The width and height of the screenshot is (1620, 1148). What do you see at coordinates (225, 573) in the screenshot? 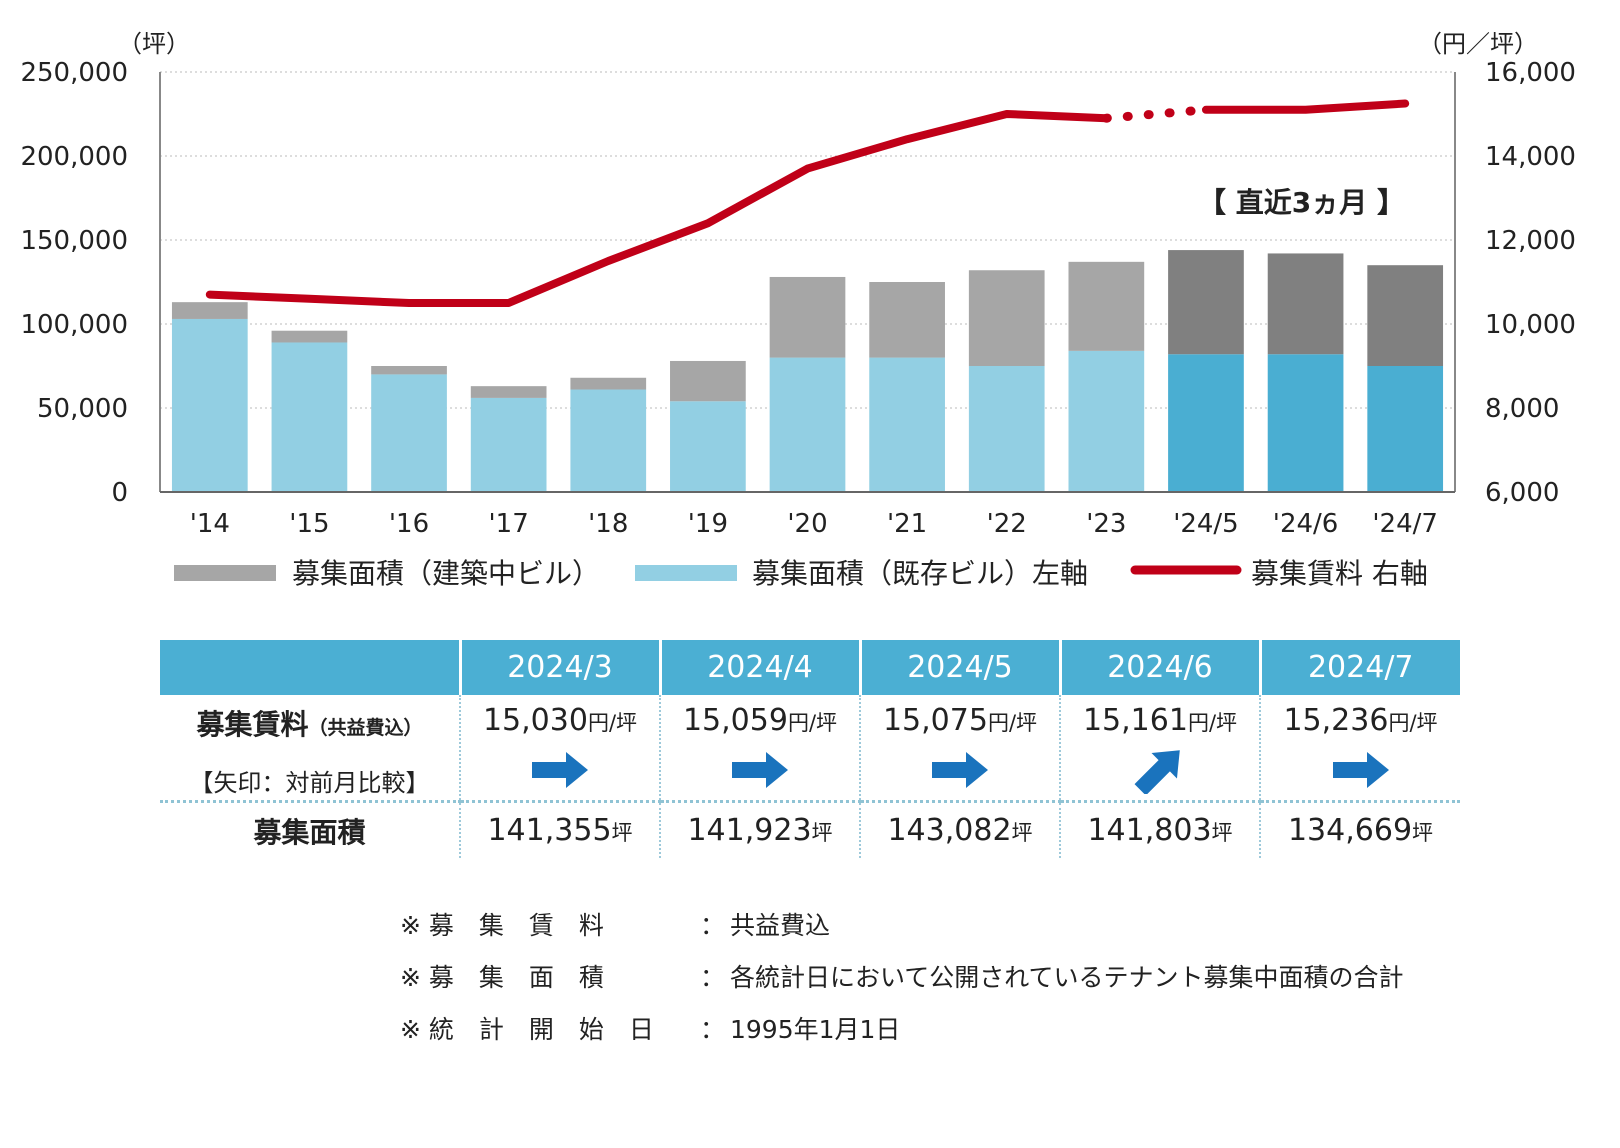
I see `legend-swatch-construction` at bounding box center [225, 573].